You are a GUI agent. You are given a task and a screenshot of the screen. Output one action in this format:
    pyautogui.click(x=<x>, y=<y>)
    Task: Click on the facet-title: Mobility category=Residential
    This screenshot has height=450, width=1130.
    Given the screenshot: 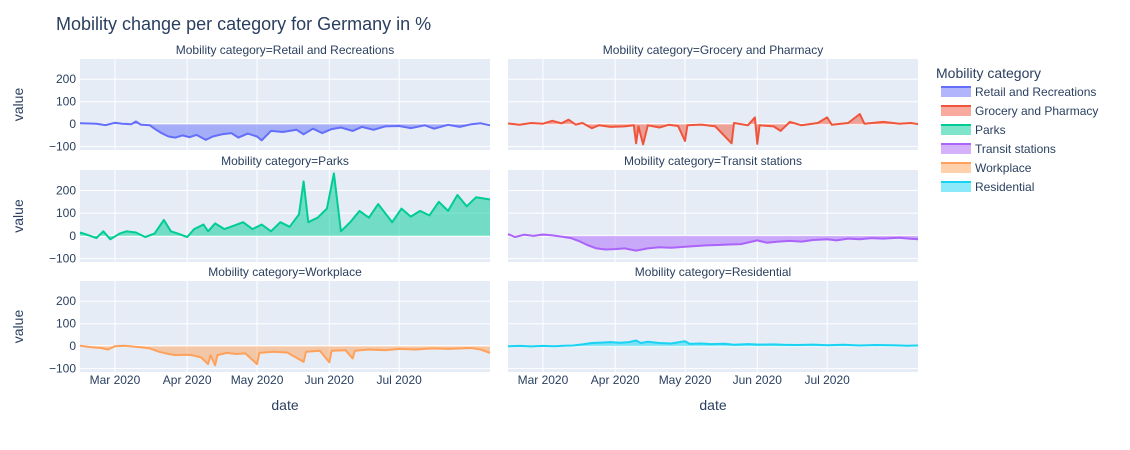 What is the action you would take?
    pyautogui.click(x=713, y=272)
    